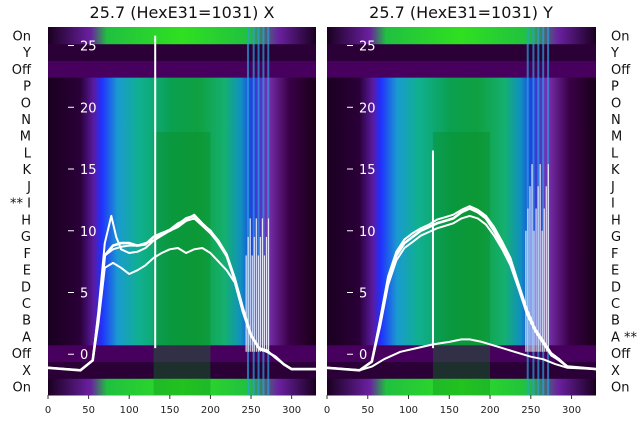 The width and height of the screenshot is (640, 440). What do you see at coordinates (26, 120) in the screenshot?
I see `row-label: N` at bounding box center [26, 120].